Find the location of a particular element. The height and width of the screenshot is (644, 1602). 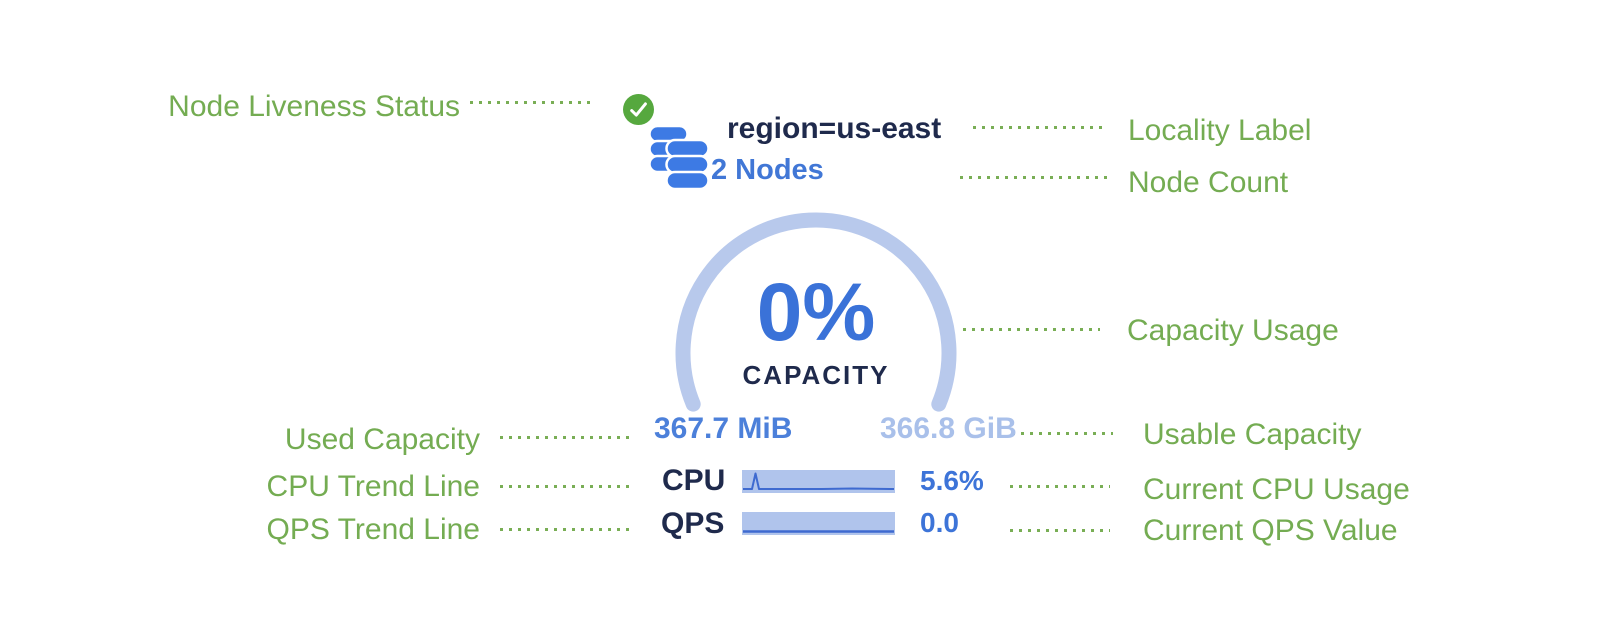

cpu-value: 5.6% is located at coordinates (952, 480).